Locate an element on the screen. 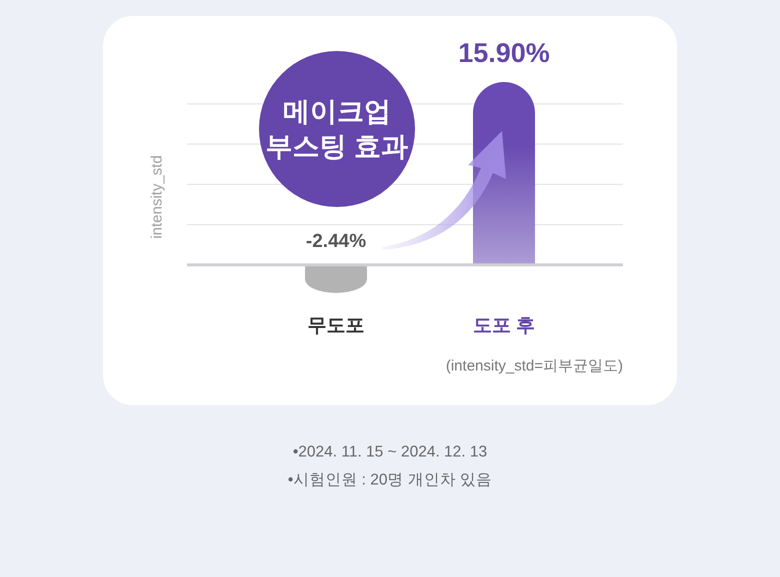 The width and height of the screenshot is (780, 577). text: •시험인원 : 20명 개인차 있음 is located at coordinates (390, 480).